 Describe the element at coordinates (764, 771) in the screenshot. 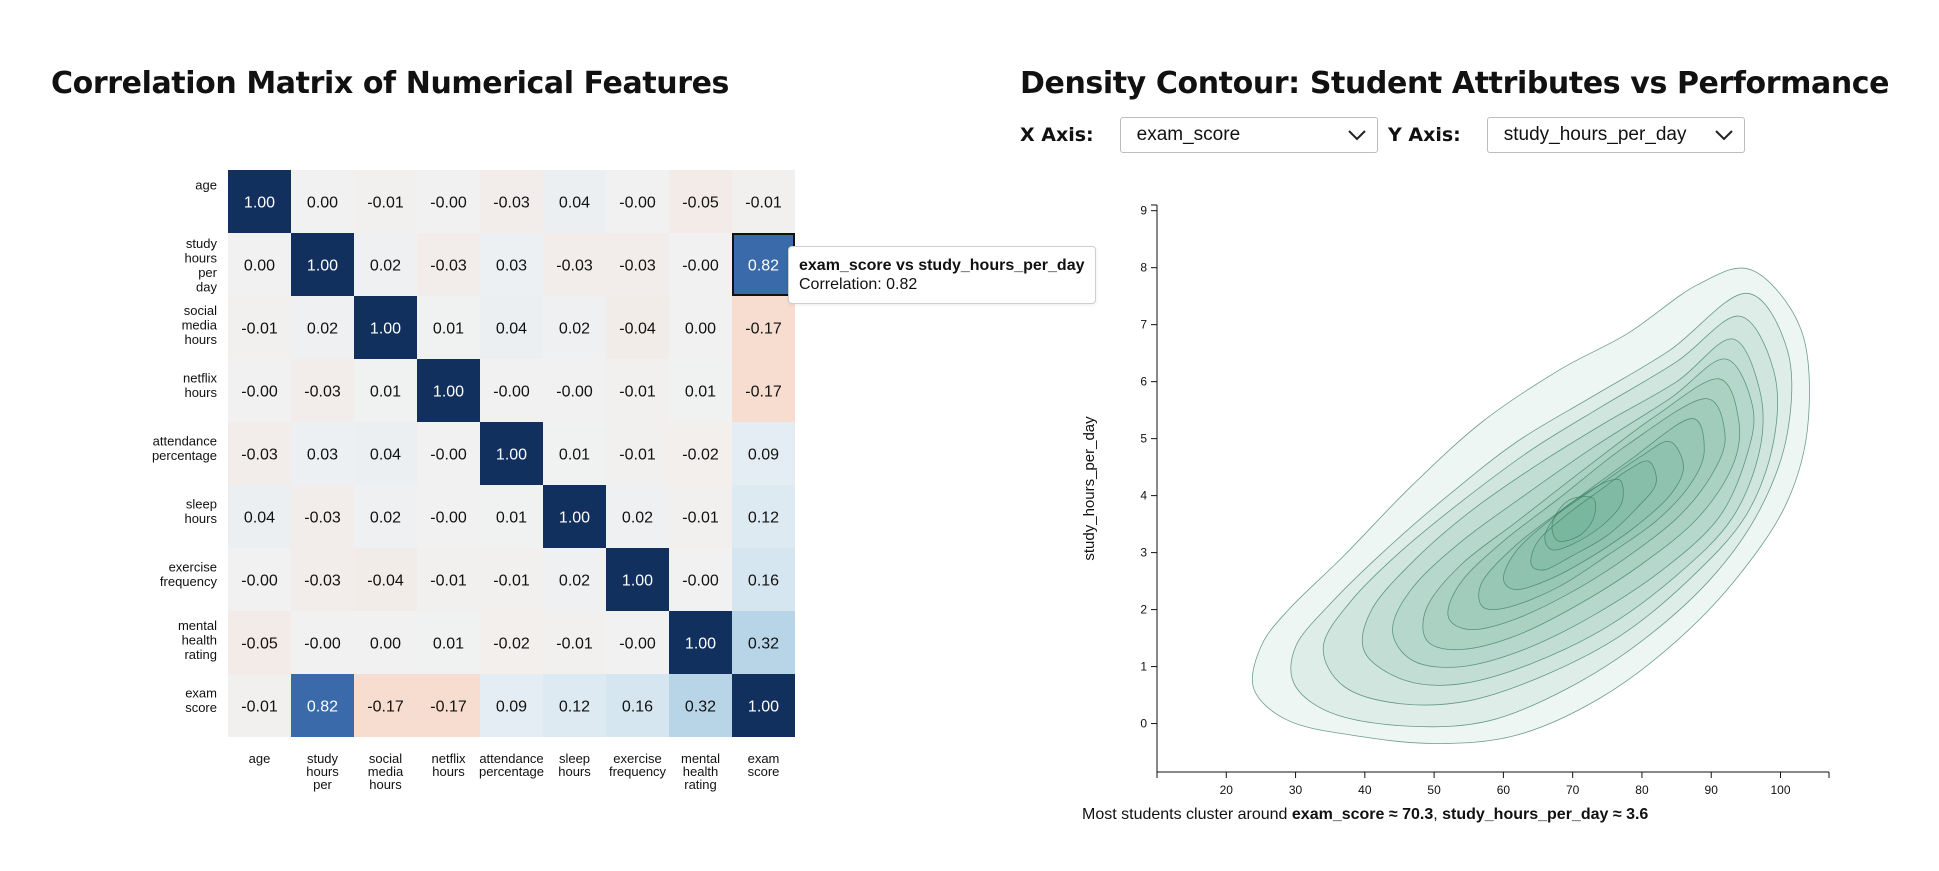

I see `heatmap-col-label: score` at that location.